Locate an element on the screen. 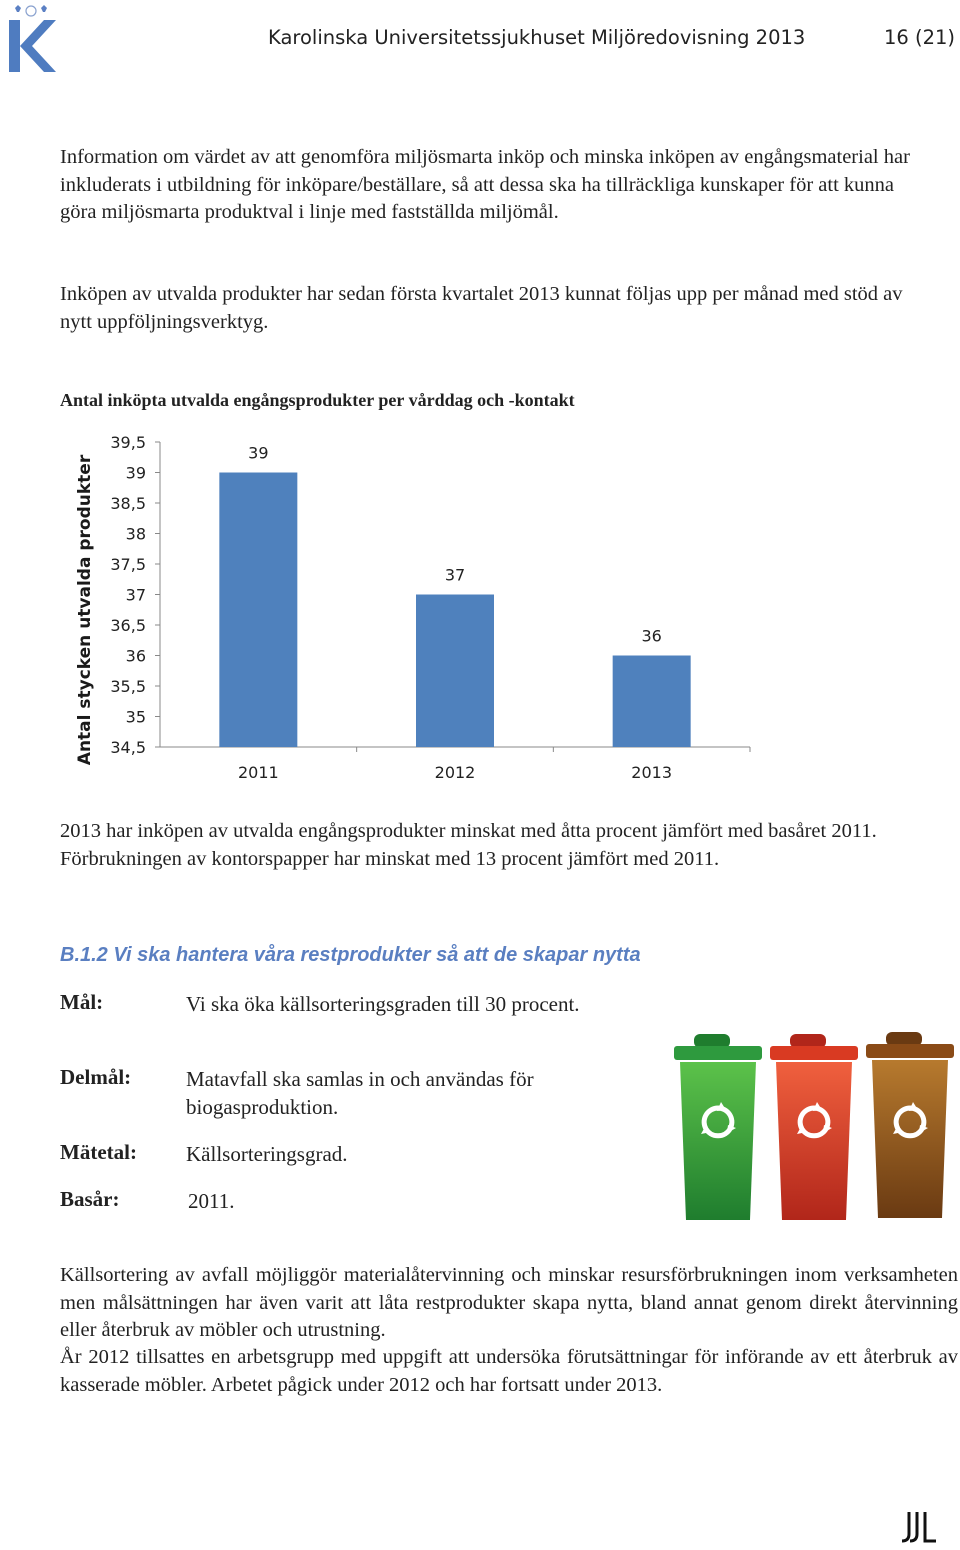  y-tick-label: 37,5 is located at coordinates (128, 564).